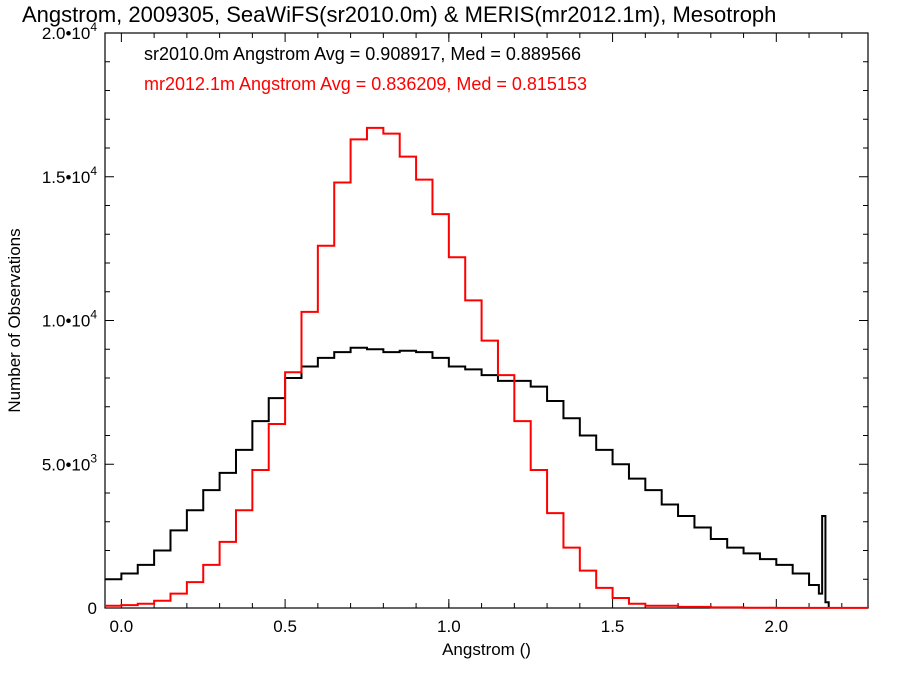 The width and height of the screenshot is (900, 675). What do you see at coordinates (285, 626) in the screenshot?
I see `x-tick-label: 0.5` at bounding box center [285, 626].